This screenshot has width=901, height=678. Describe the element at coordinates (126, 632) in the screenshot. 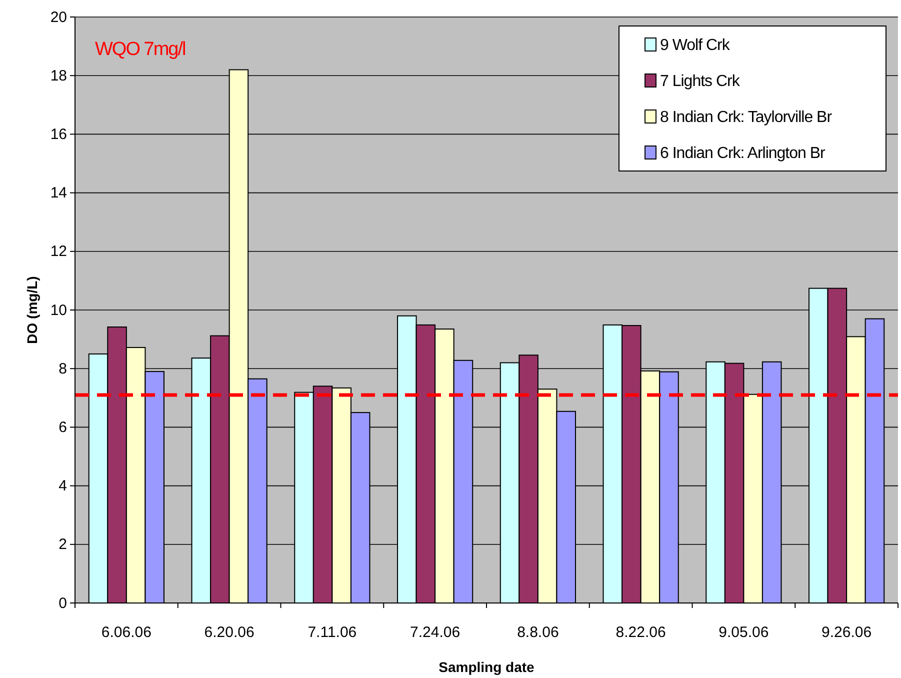

I see `x-tick-label: 6.06.06` at that location.